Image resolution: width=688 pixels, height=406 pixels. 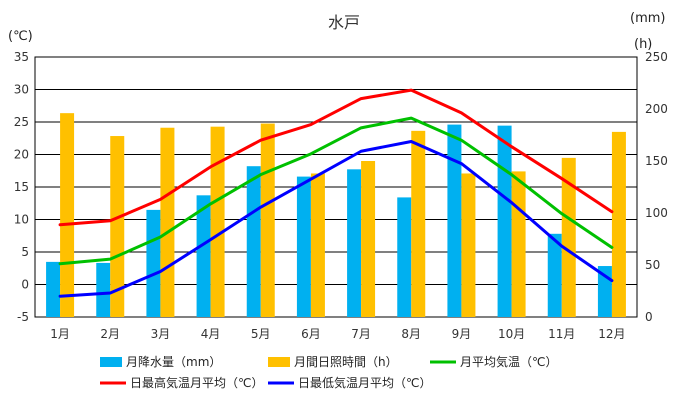 What do you see at coordinates (25, 252) in the screenshot?
I see `left-tick-label: 5` at bounding box center [25, 252].